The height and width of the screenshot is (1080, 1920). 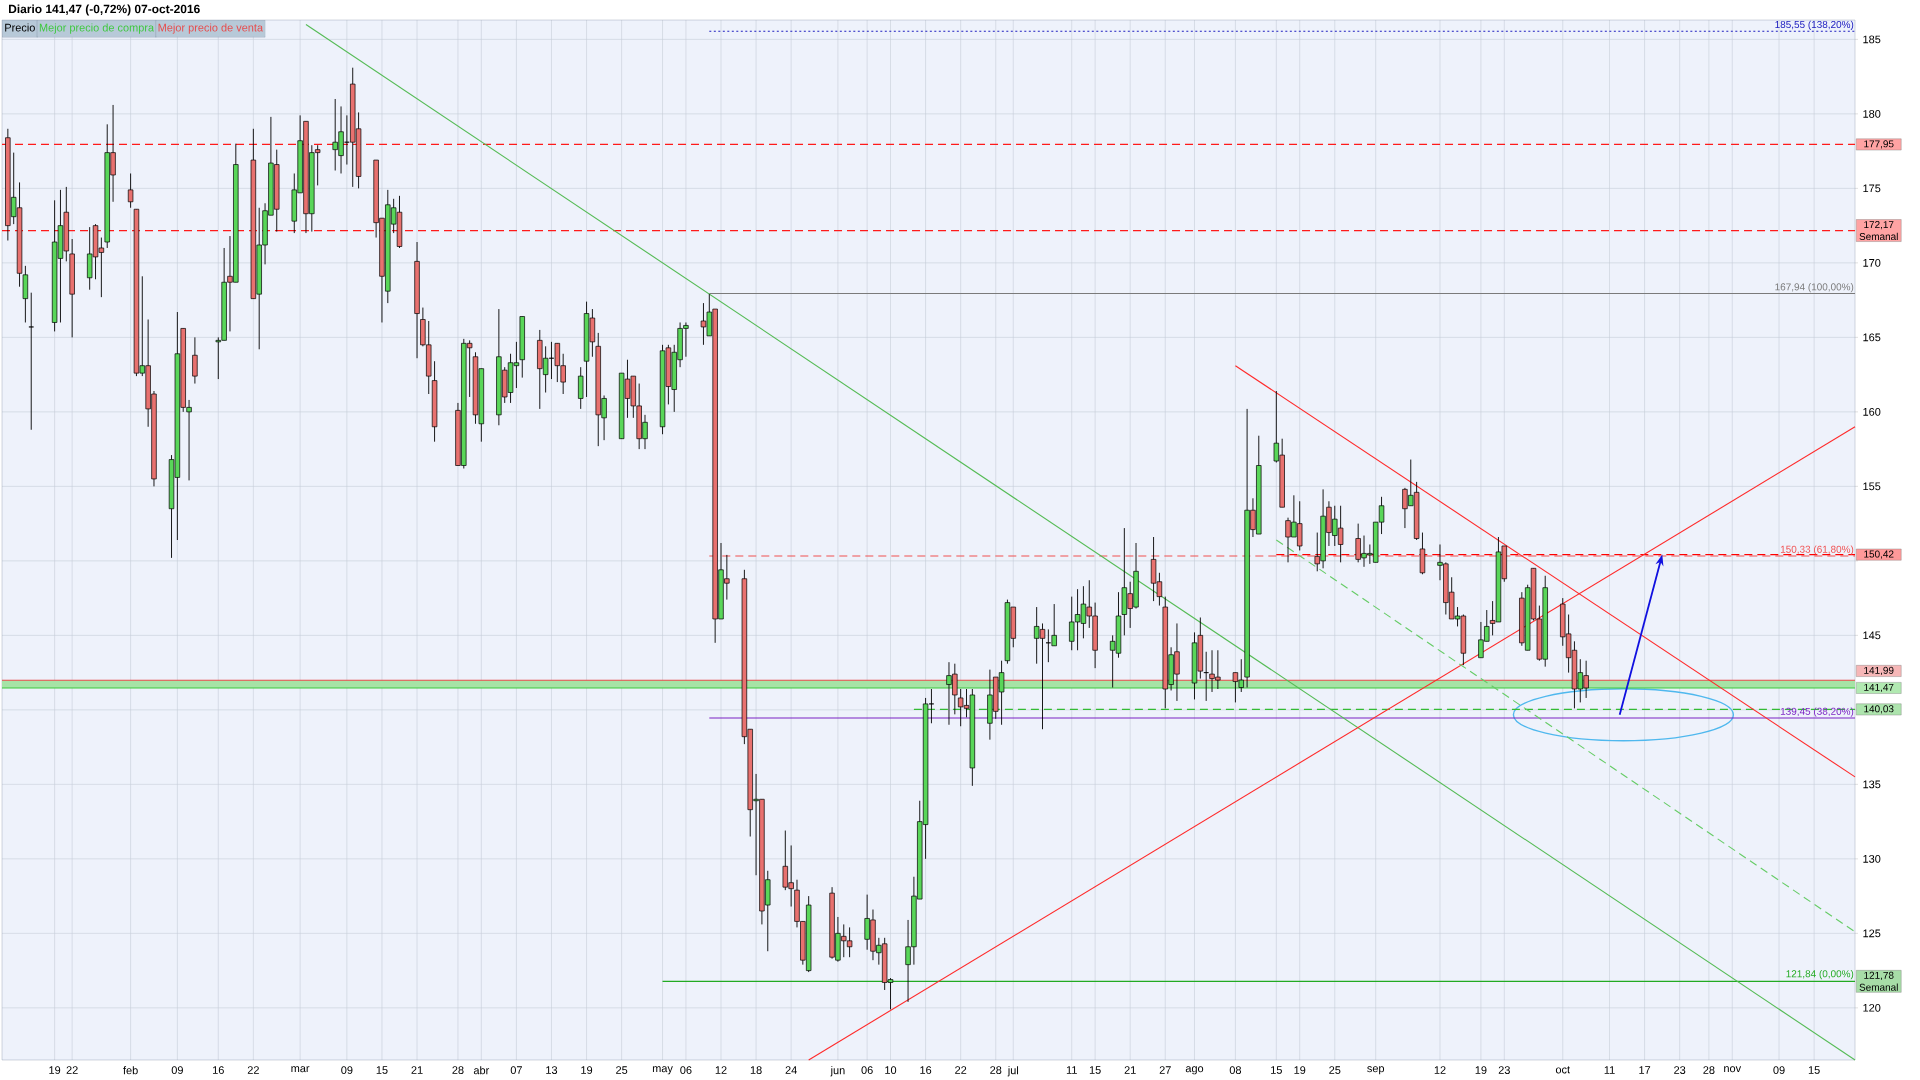 I want to click on y-tick-label: 155, so click(x=1872, y=486).